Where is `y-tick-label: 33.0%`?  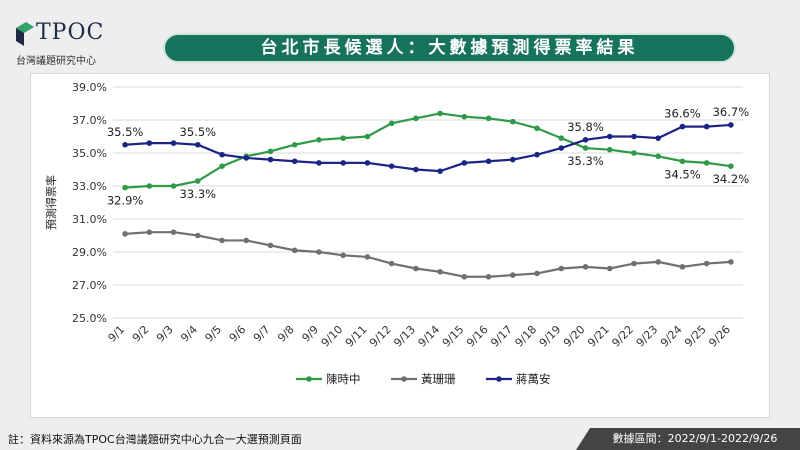
y-tick-label: 33.0% is located at coordinates (89, 186).